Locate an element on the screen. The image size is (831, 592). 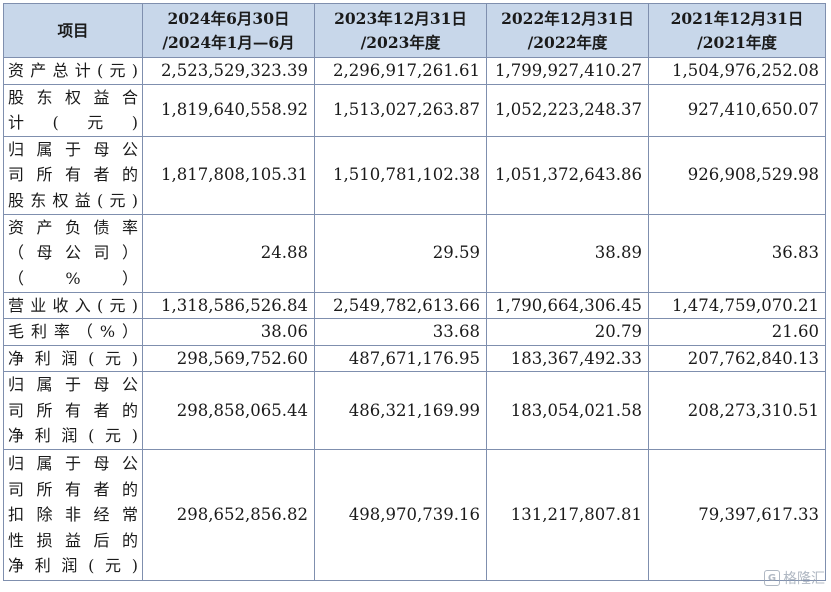
value-cell: 1,799,927,410.27 is located at coordinates (567, 71).